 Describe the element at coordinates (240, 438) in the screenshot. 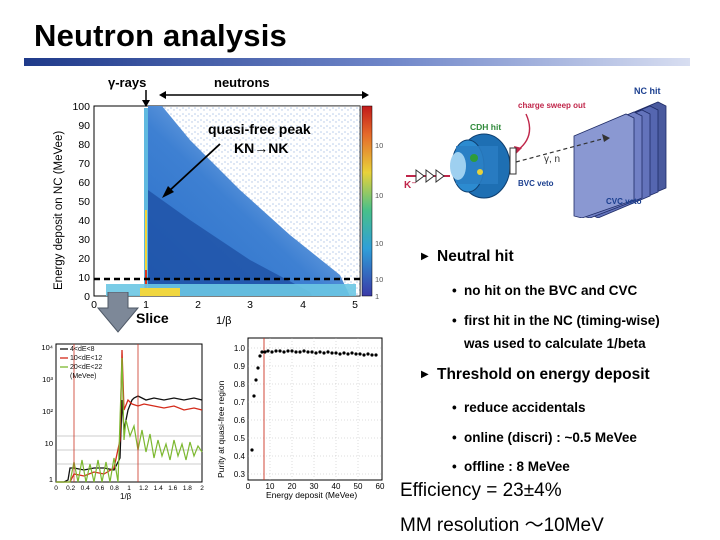

I see `svg-text: 0.5` at that location.